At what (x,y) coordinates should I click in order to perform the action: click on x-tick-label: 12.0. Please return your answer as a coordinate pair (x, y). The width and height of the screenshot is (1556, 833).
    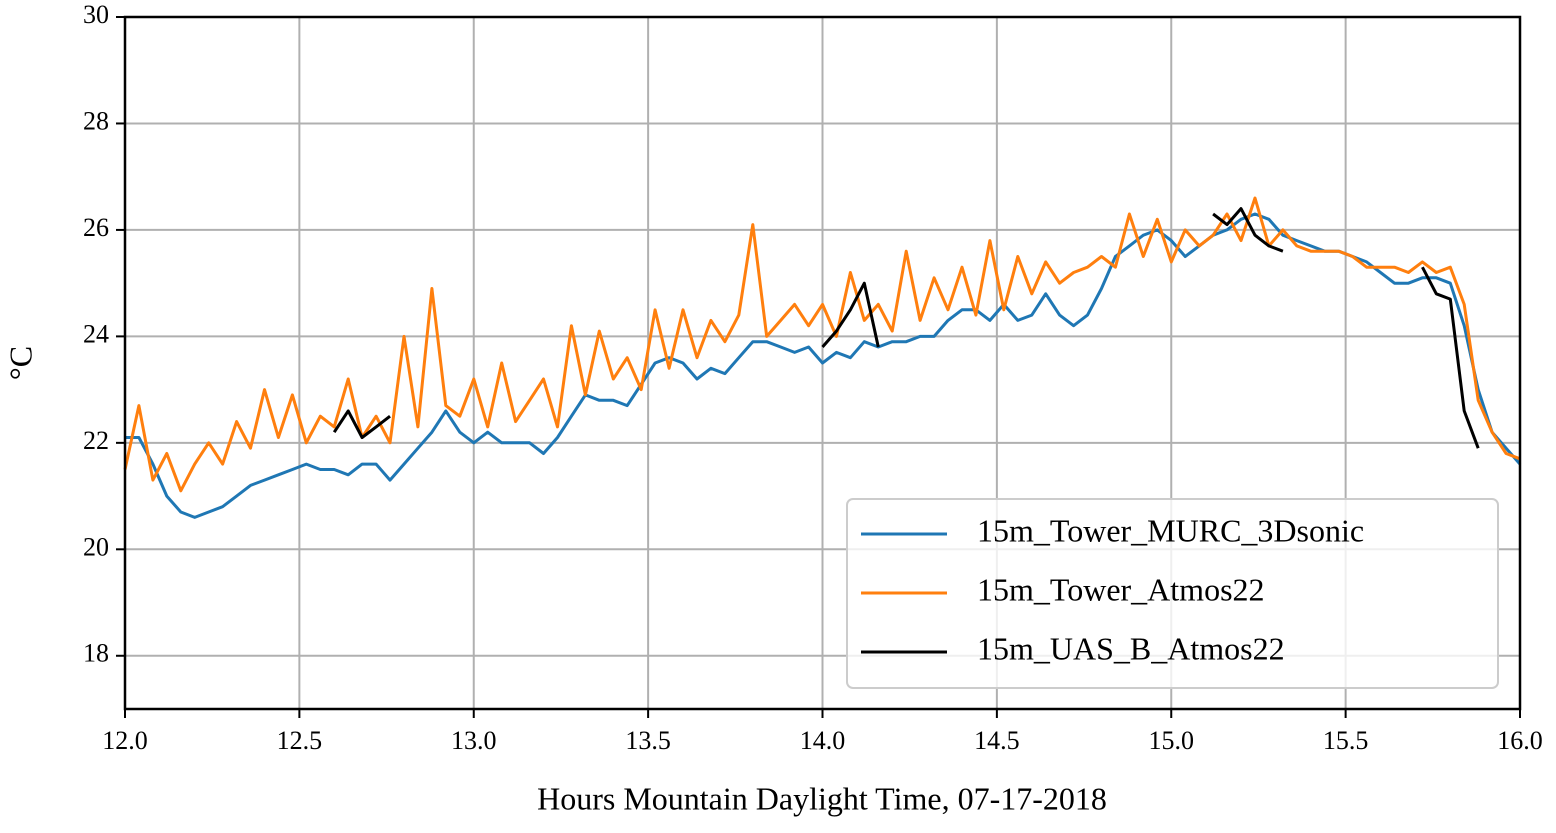
    Looking at the image, I should click on (125, 740).